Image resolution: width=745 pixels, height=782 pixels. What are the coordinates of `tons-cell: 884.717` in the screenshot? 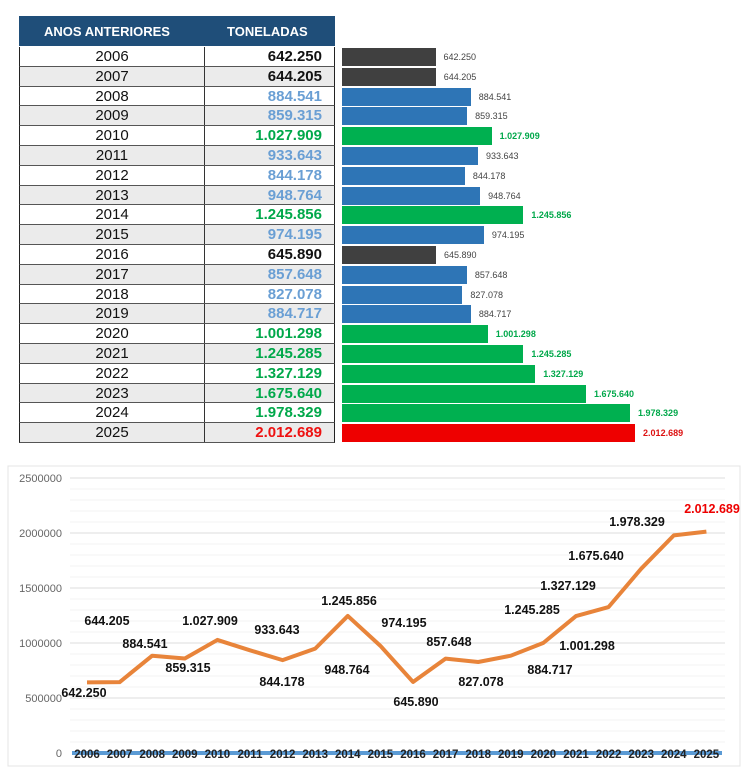 It's located at (294, 314).